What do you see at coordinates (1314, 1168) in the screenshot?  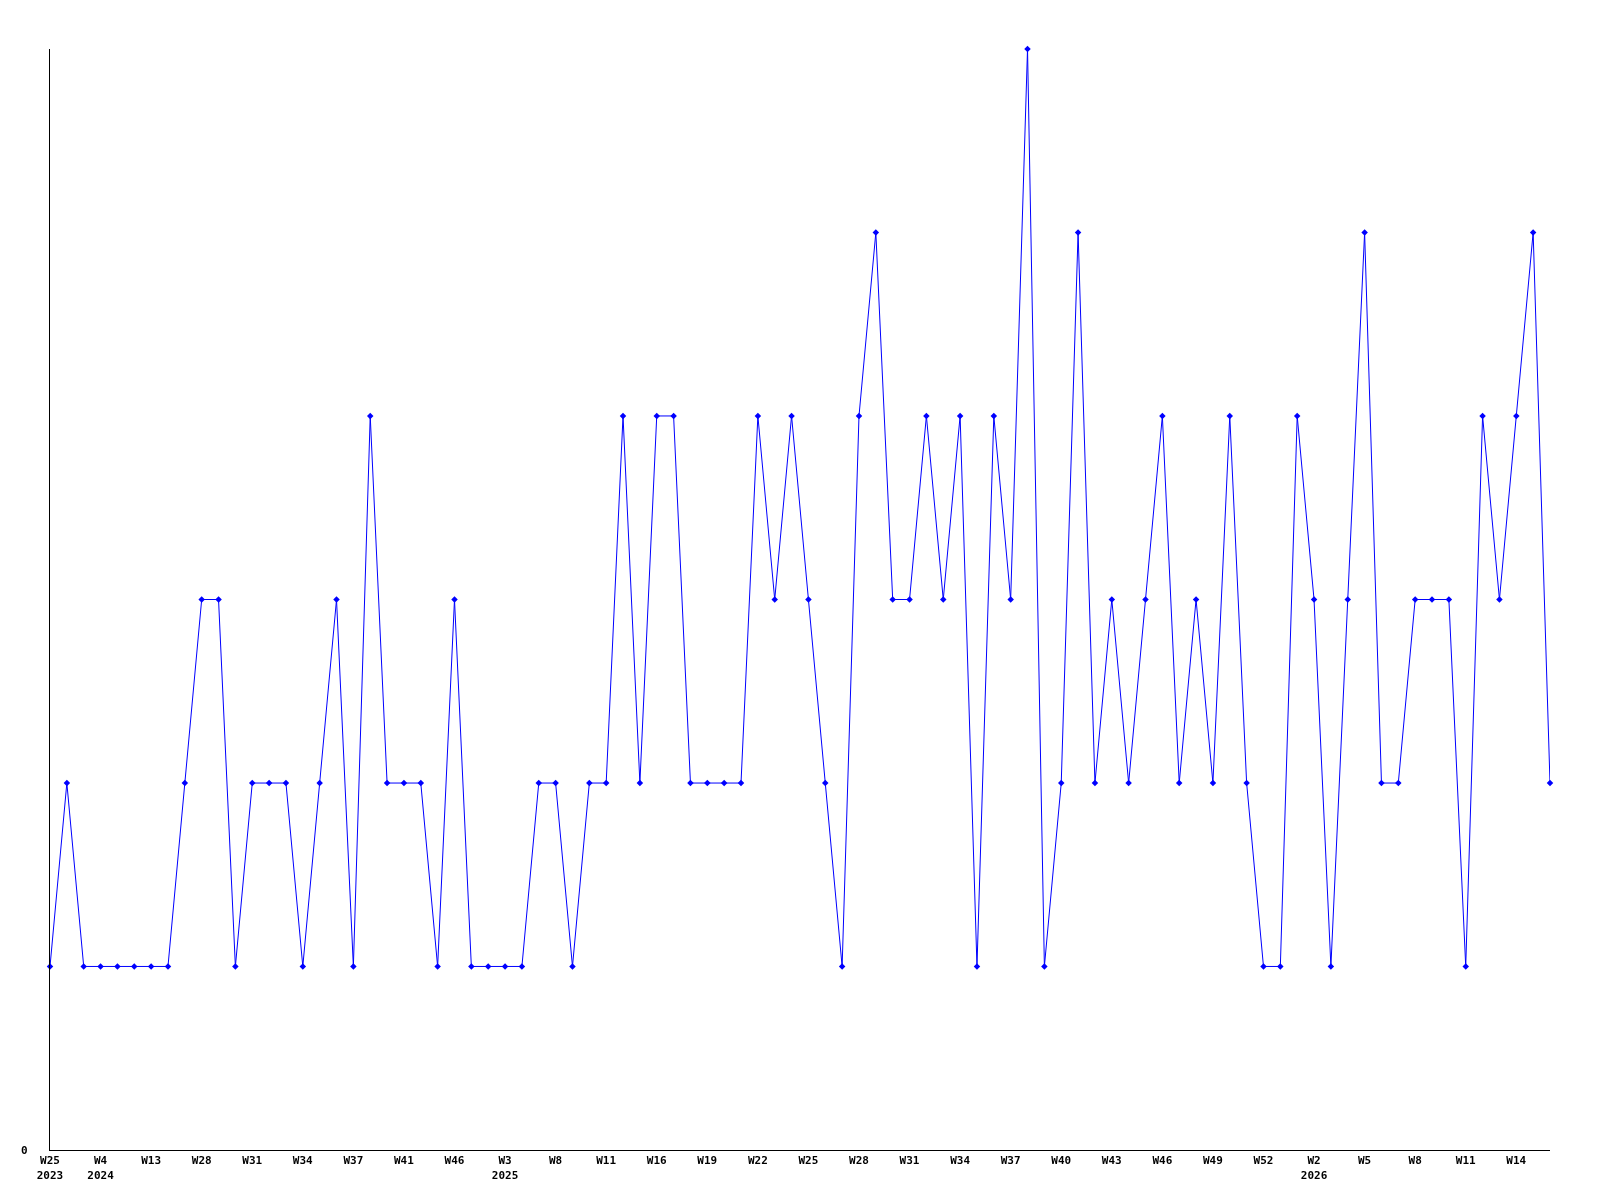 I see `x-tick-label: W2 2026` at bounding box center [1314, 1168].